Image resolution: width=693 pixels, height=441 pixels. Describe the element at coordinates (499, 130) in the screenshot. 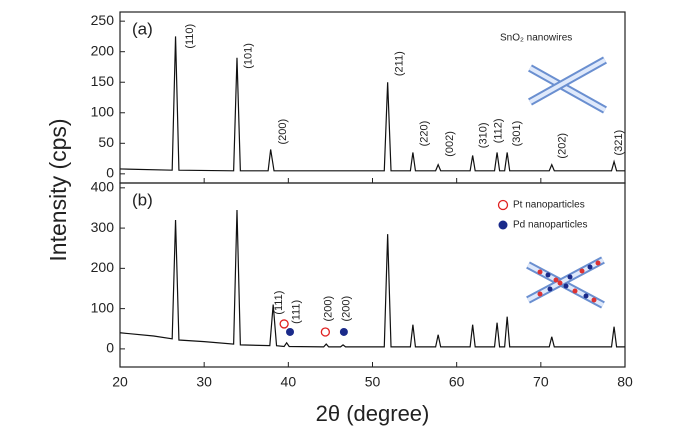

I see `peak-label: (112)` at that location.